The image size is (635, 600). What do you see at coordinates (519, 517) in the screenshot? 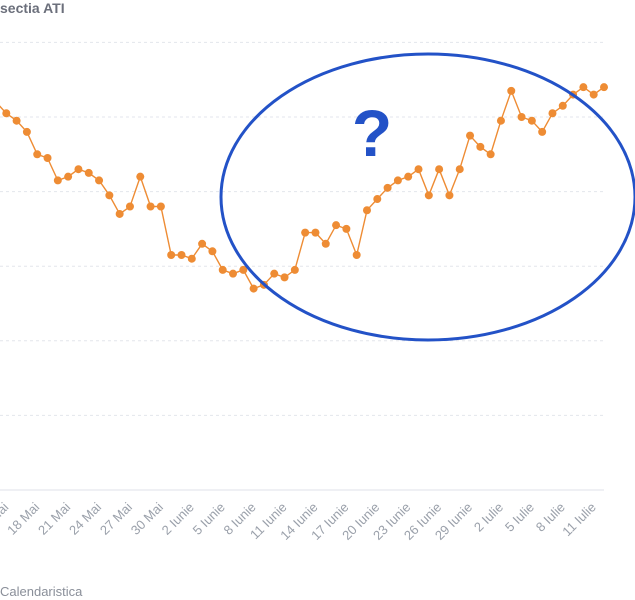
I see `x-tick-label: 5 Iulie` at bounding box center [519, 517].